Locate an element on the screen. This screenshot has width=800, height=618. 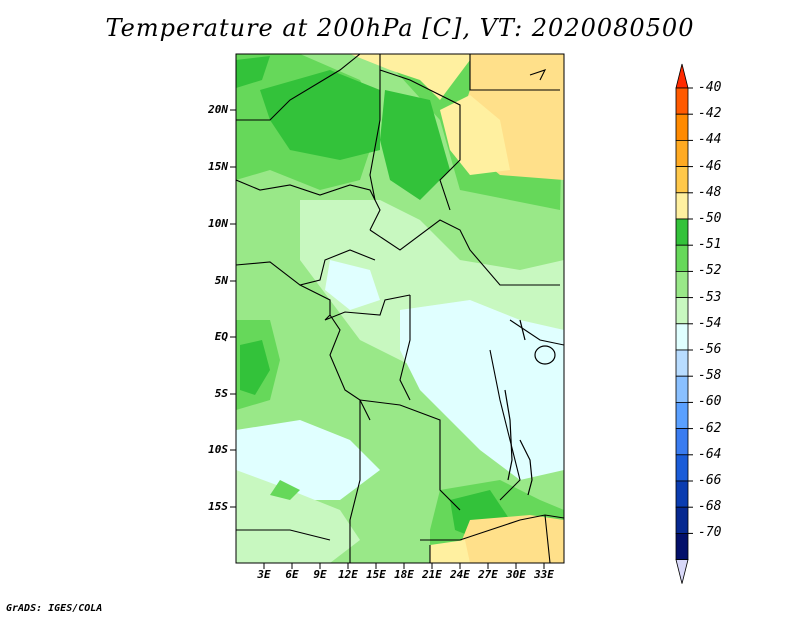
lon-label-12e: 12E is located at coordinates (348, 574).